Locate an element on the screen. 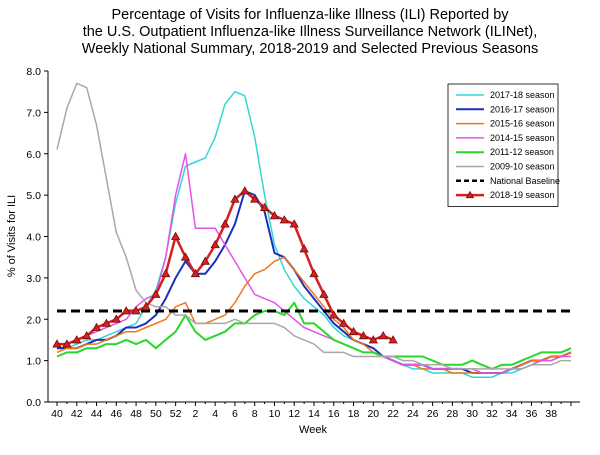  legend-marker is located at coordinates (470, 194).